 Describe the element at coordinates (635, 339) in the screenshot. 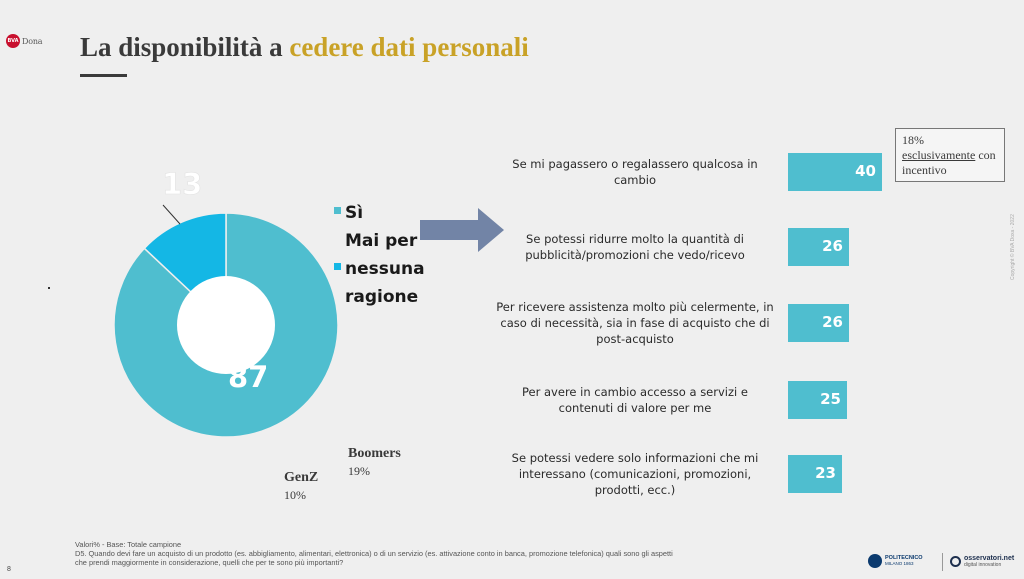

I see `bar-label-line: post-acquisto` at that location.